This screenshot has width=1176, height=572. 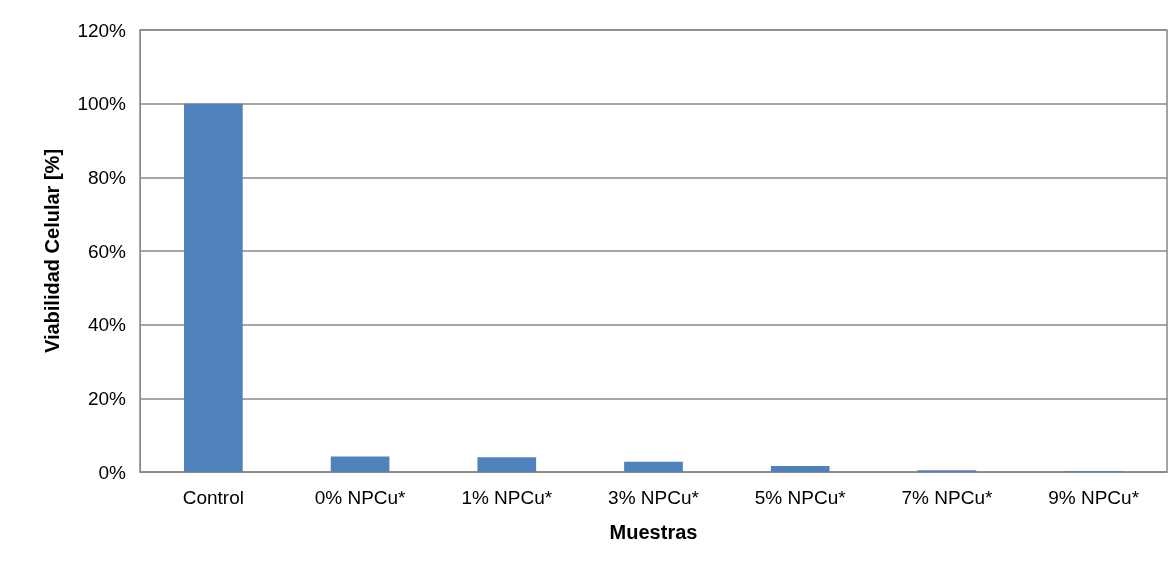 I want to click on y-tick-label: 40%, so click(x=107, y=325).